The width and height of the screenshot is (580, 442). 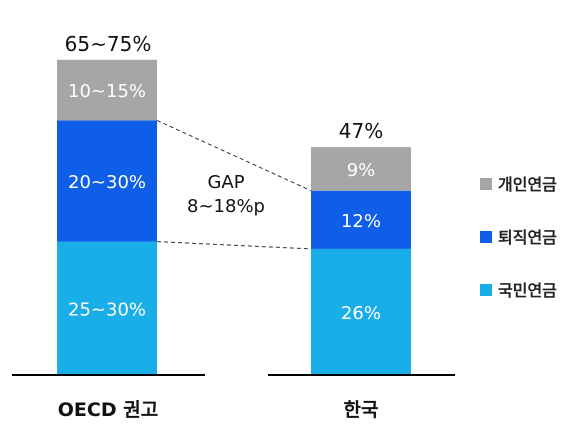 What do you see at coordinates (527, 290) in the screenshot?
I see `legend-label: 국민연금` at bounding box center [527, 290].